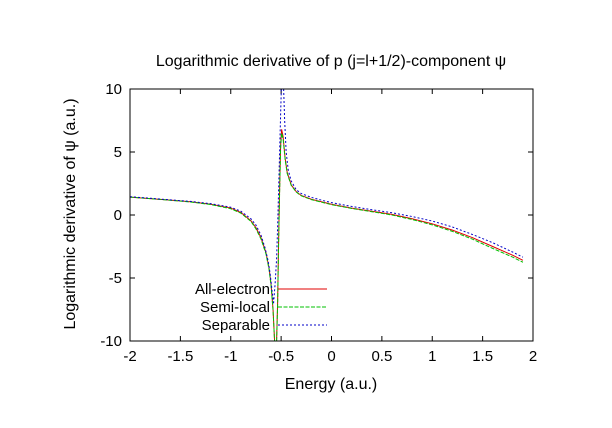 The height and width of the screenshot is (428, 612). I want to click on x-tick-label: 1, so click(432, 356).